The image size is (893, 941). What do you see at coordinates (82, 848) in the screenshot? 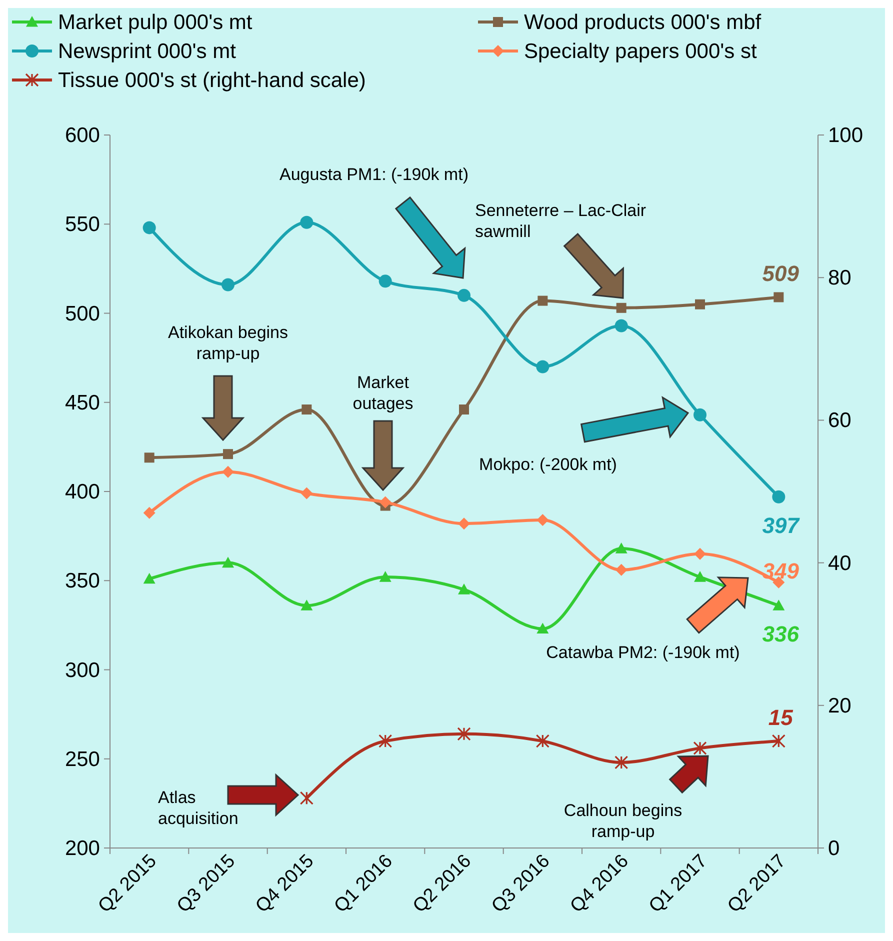
I see `y-tick-label: 200` at bounding box center [82, 848].